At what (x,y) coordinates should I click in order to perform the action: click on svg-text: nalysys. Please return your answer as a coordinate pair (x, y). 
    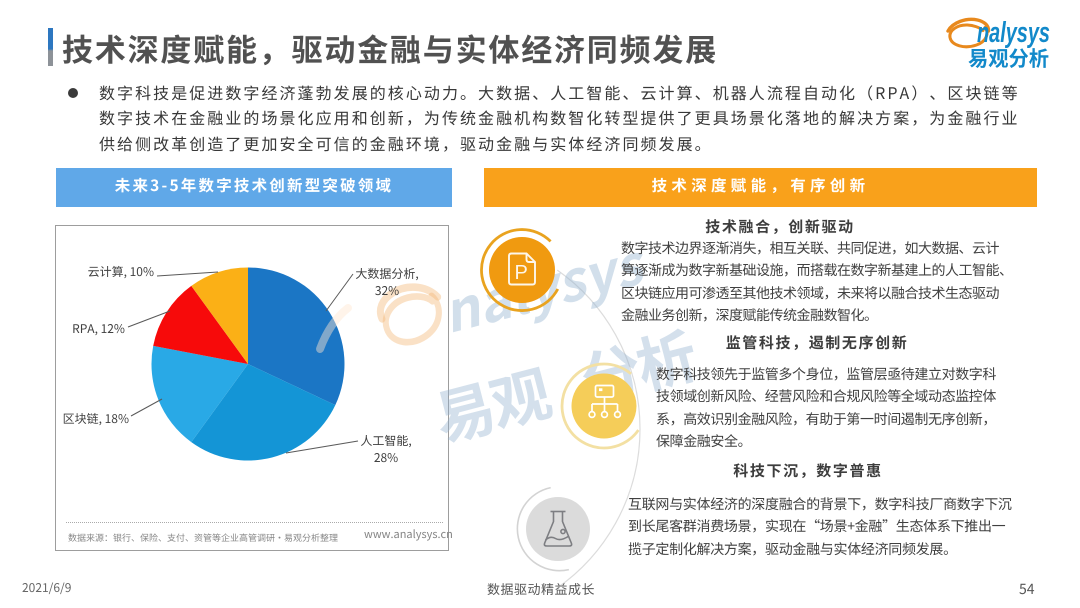
    Looking at the image, I should click on (1013, 33).